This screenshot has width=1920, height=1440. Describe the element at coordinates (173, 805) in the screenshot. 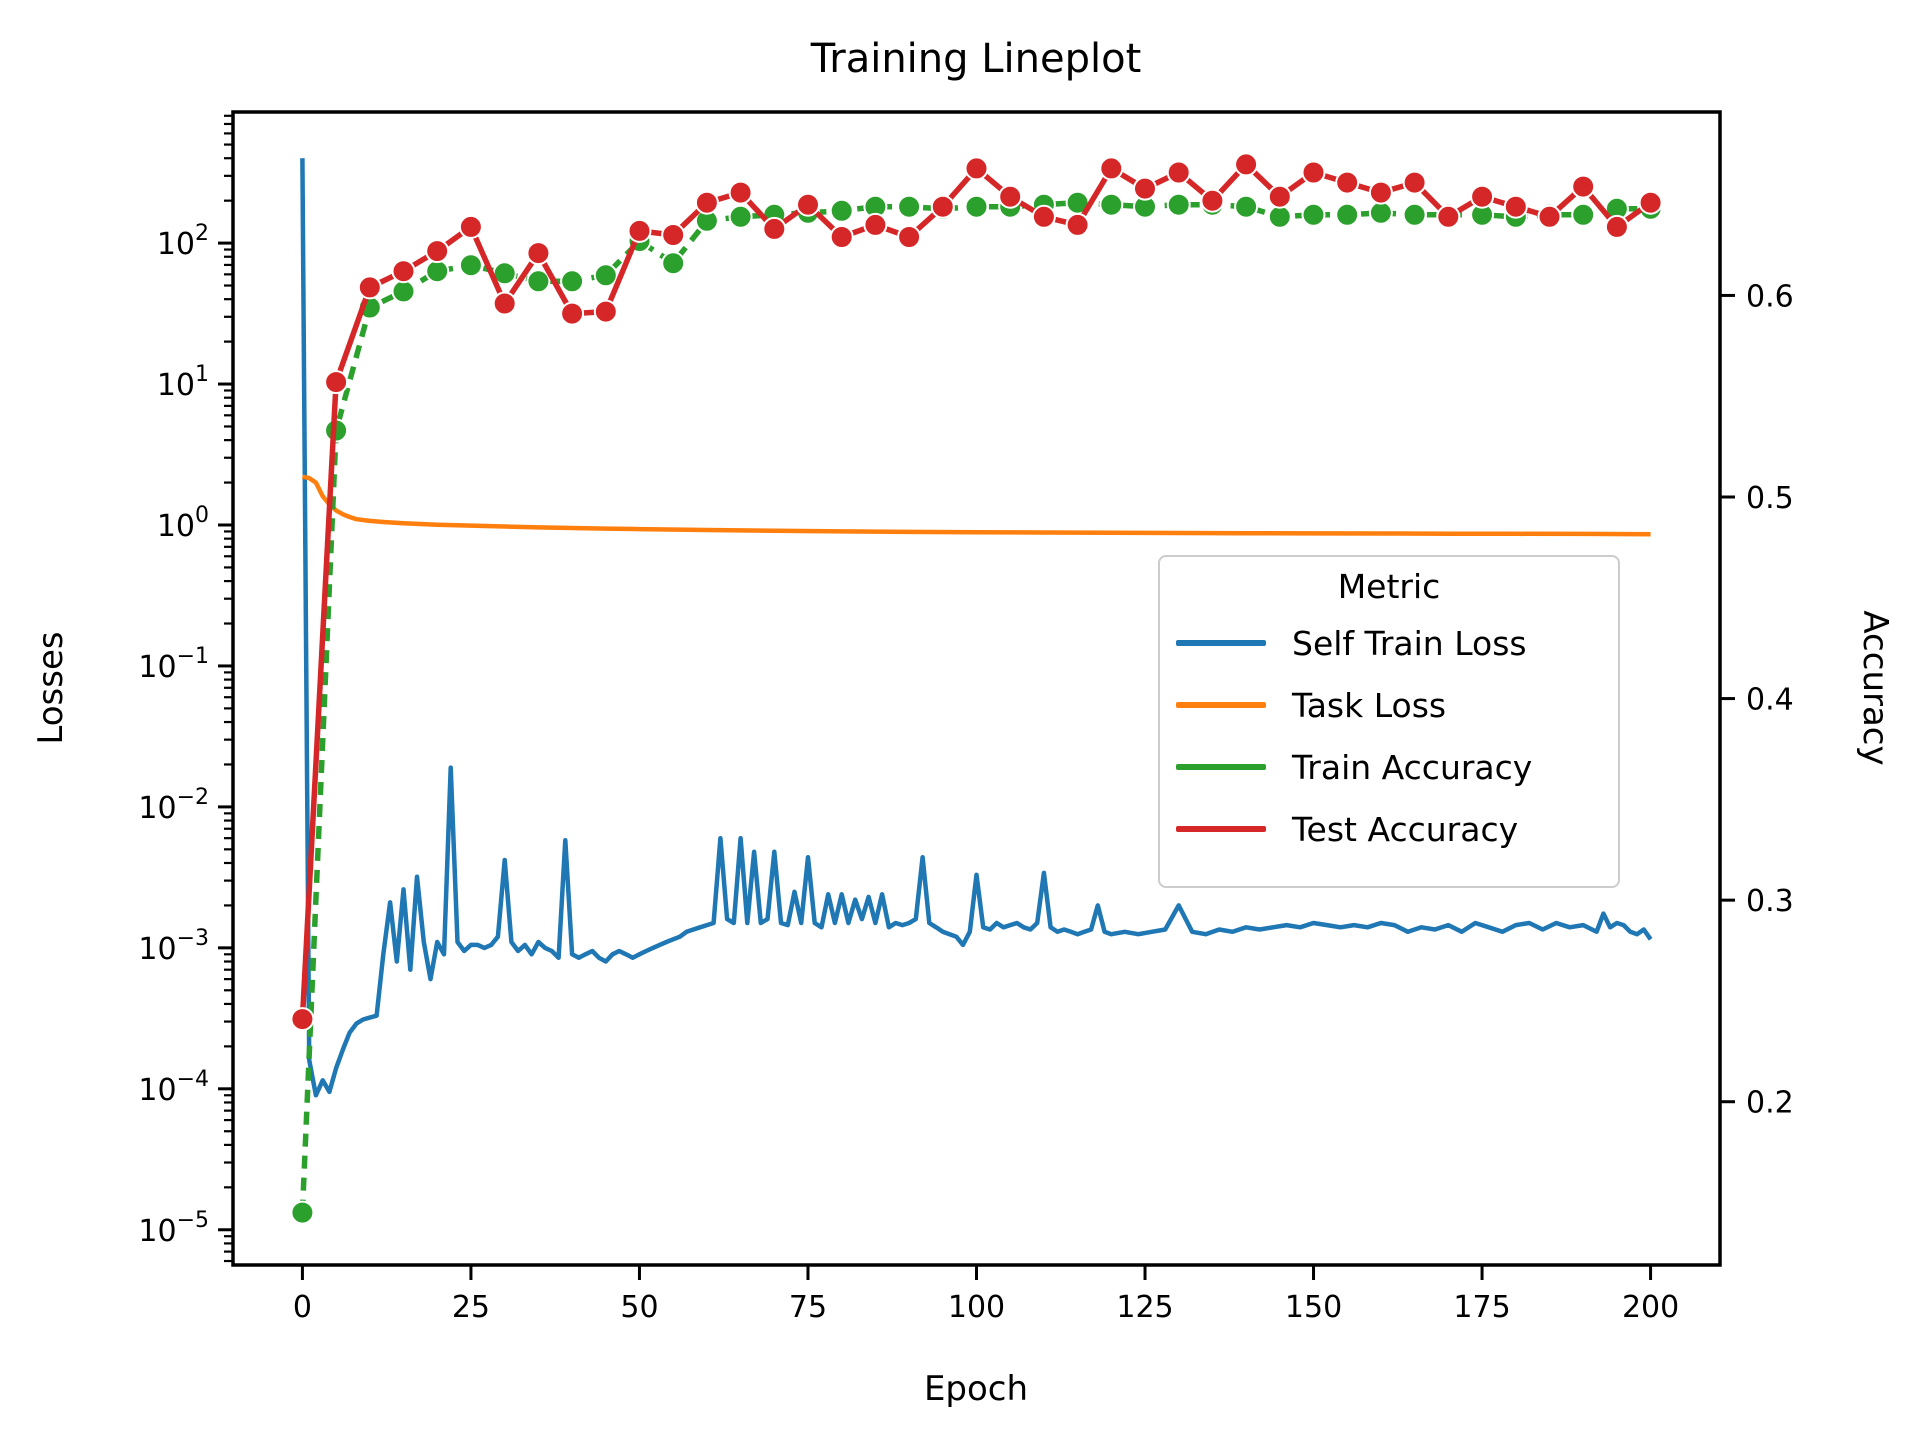

I see `left-tick-label: 10⁻²` at that location.